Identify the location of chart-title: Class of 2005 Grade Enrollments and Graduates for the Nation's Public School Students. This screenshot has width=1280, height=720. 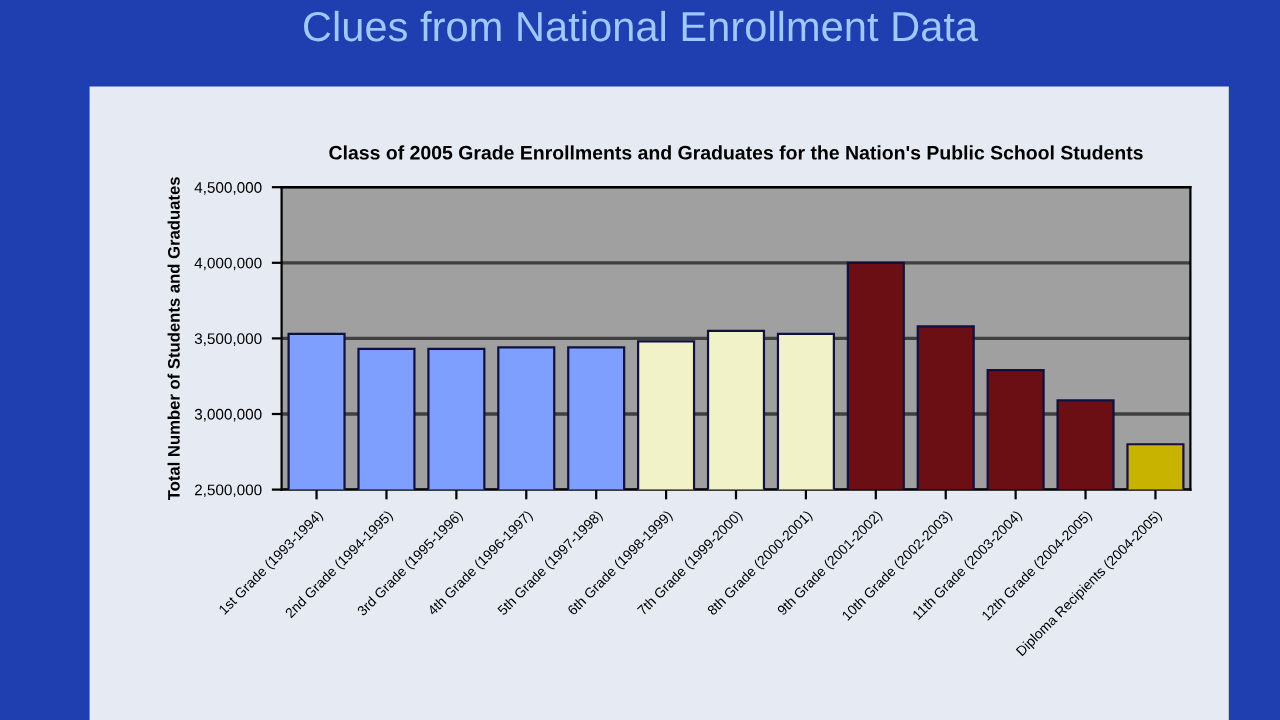
(736, 152).